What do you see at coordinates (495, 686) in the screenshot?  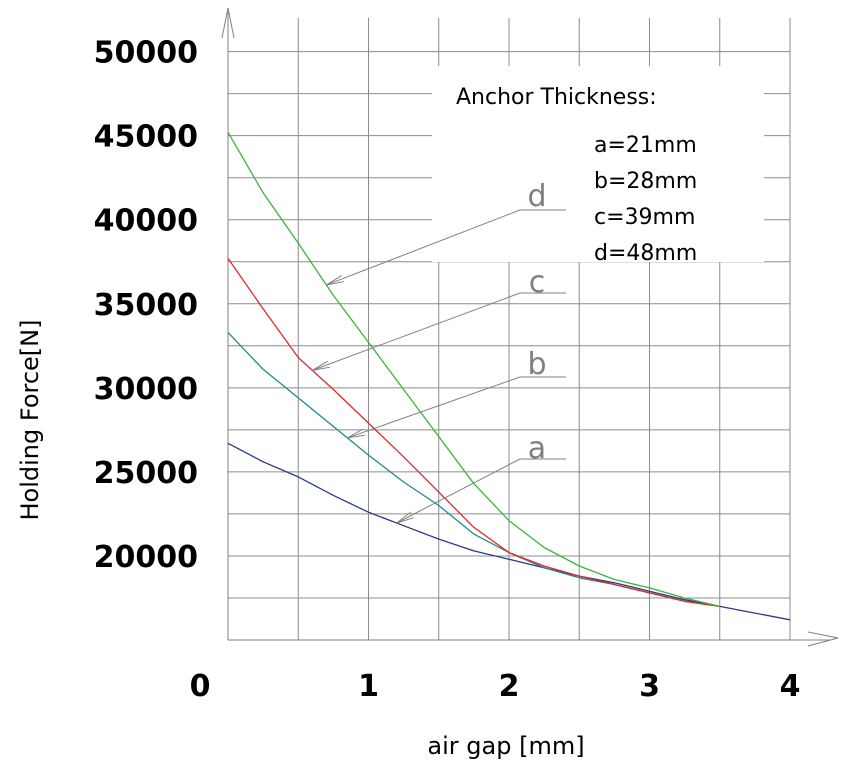 I see `x-tick-labels: 0 1 2 3 4` at bounding box center [495, 686].